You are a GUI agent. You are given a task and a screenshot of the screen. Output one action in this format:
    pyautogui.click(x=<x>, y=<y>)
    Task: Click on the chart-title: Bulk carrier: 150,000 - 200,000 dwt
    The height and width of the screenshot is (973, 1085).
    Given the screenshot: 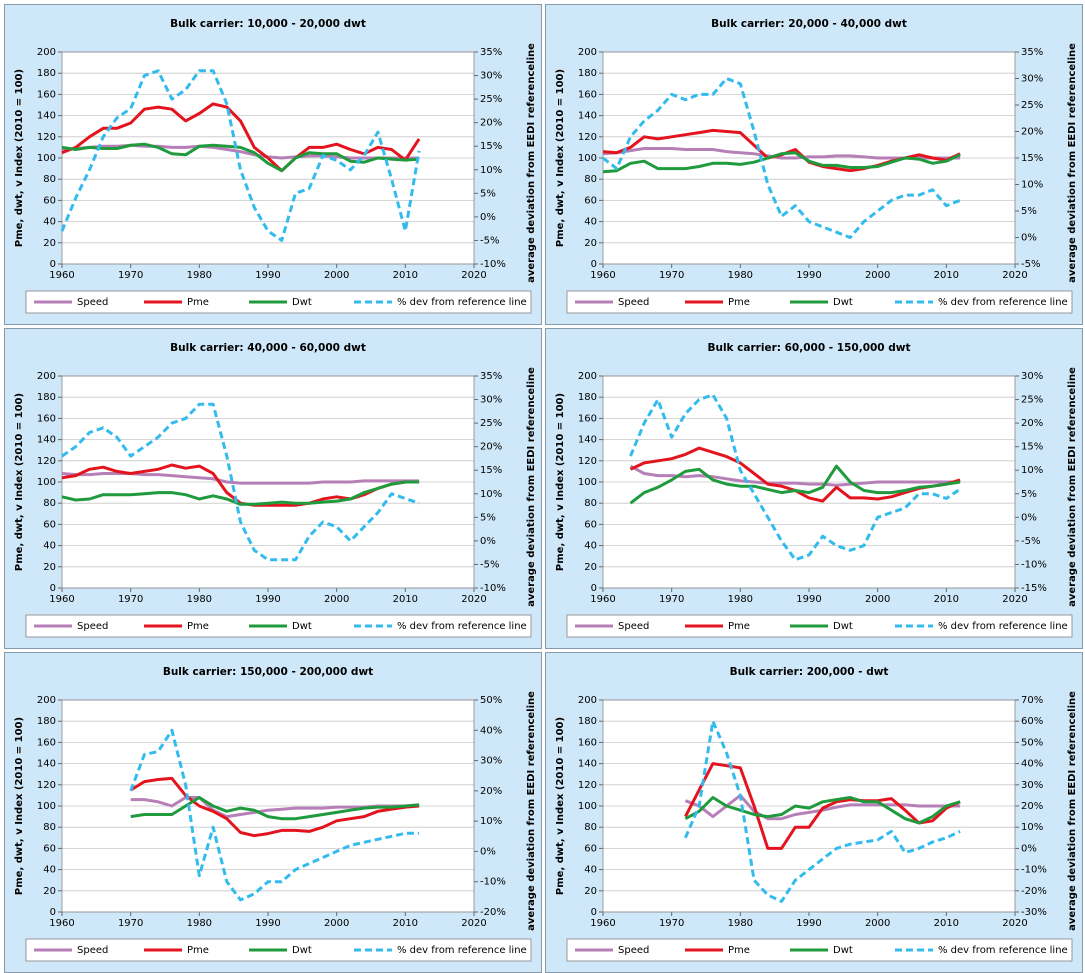 What is the action you would take?
    pyautogui.click(x=268, y=672)
    